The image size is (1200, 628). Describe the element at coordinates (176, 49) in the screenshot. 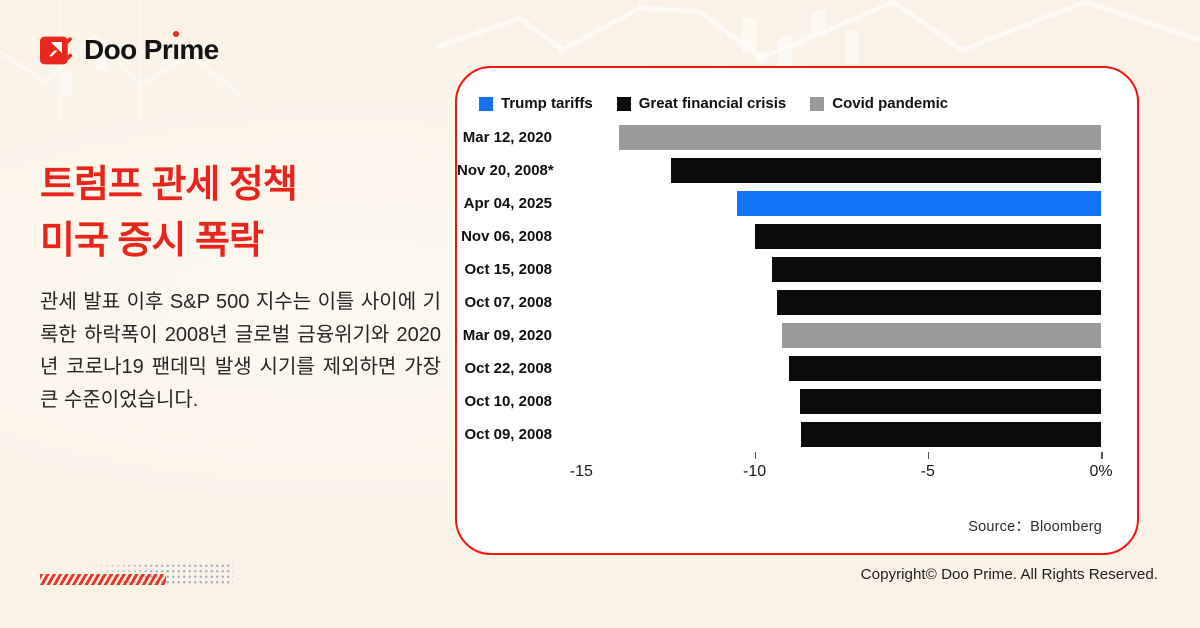

I see `logo-i-reddot: ı` at that location.